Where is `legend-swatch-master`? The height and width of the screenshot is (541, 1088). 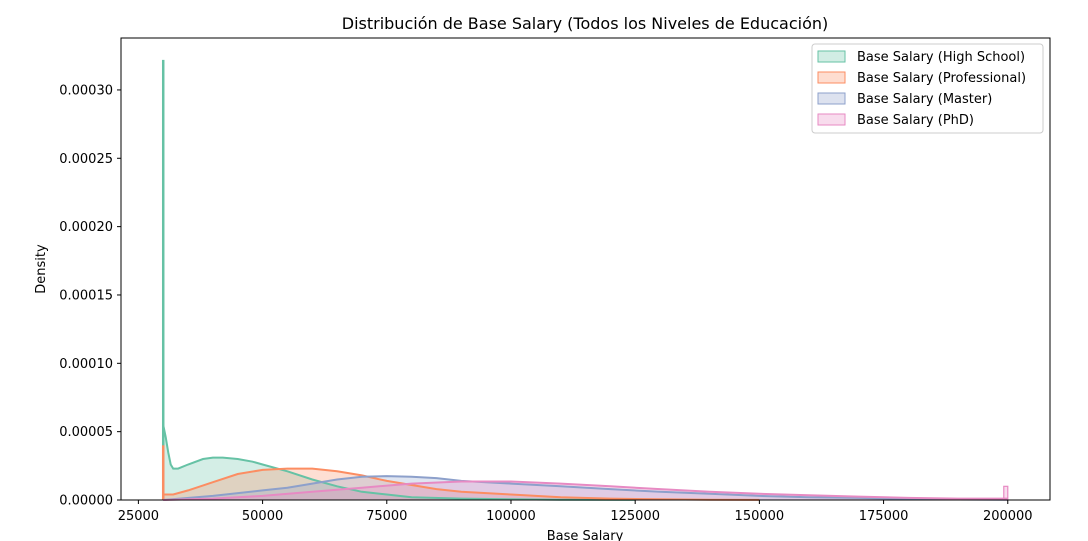 legend-swatch-master is located at coordinates (831, 98).